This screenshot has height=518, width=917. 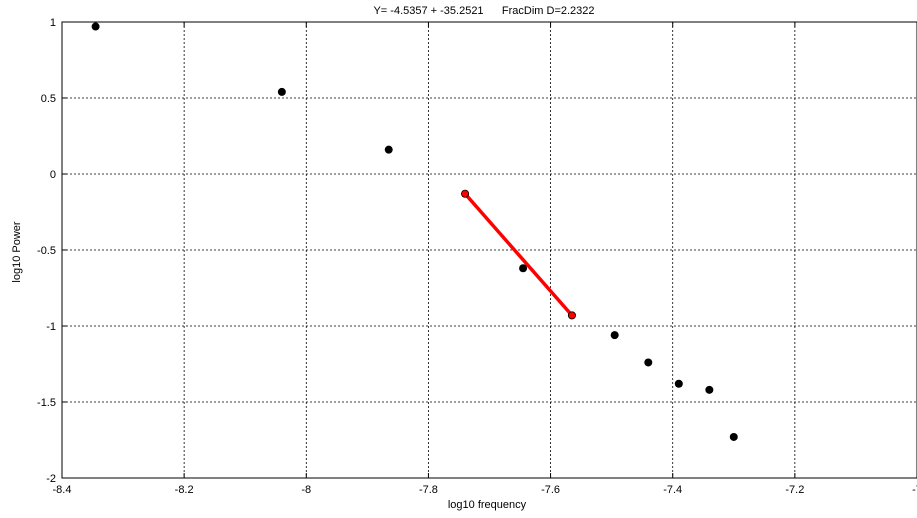 What do you see at coordinates (794, 490) in the screenshot?
I see `x-tick-label: -7.2` at bounding box center [794, 490].